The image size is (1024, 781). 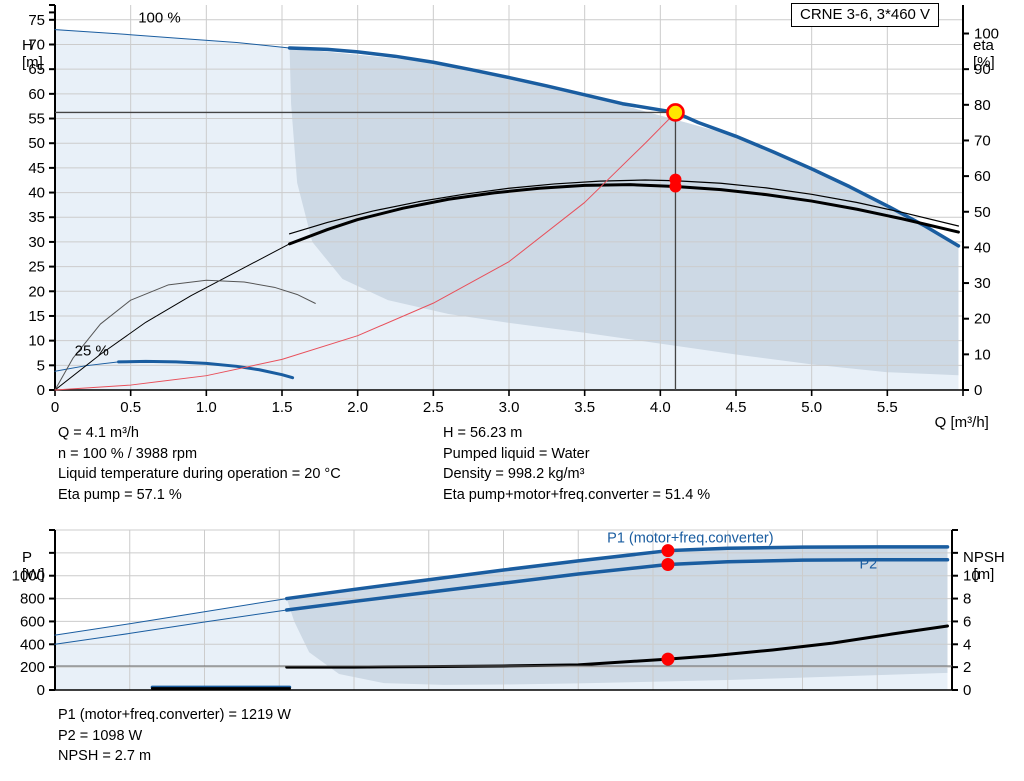 I want to click on p-tick-label: 800, so click(x=32, y=599).